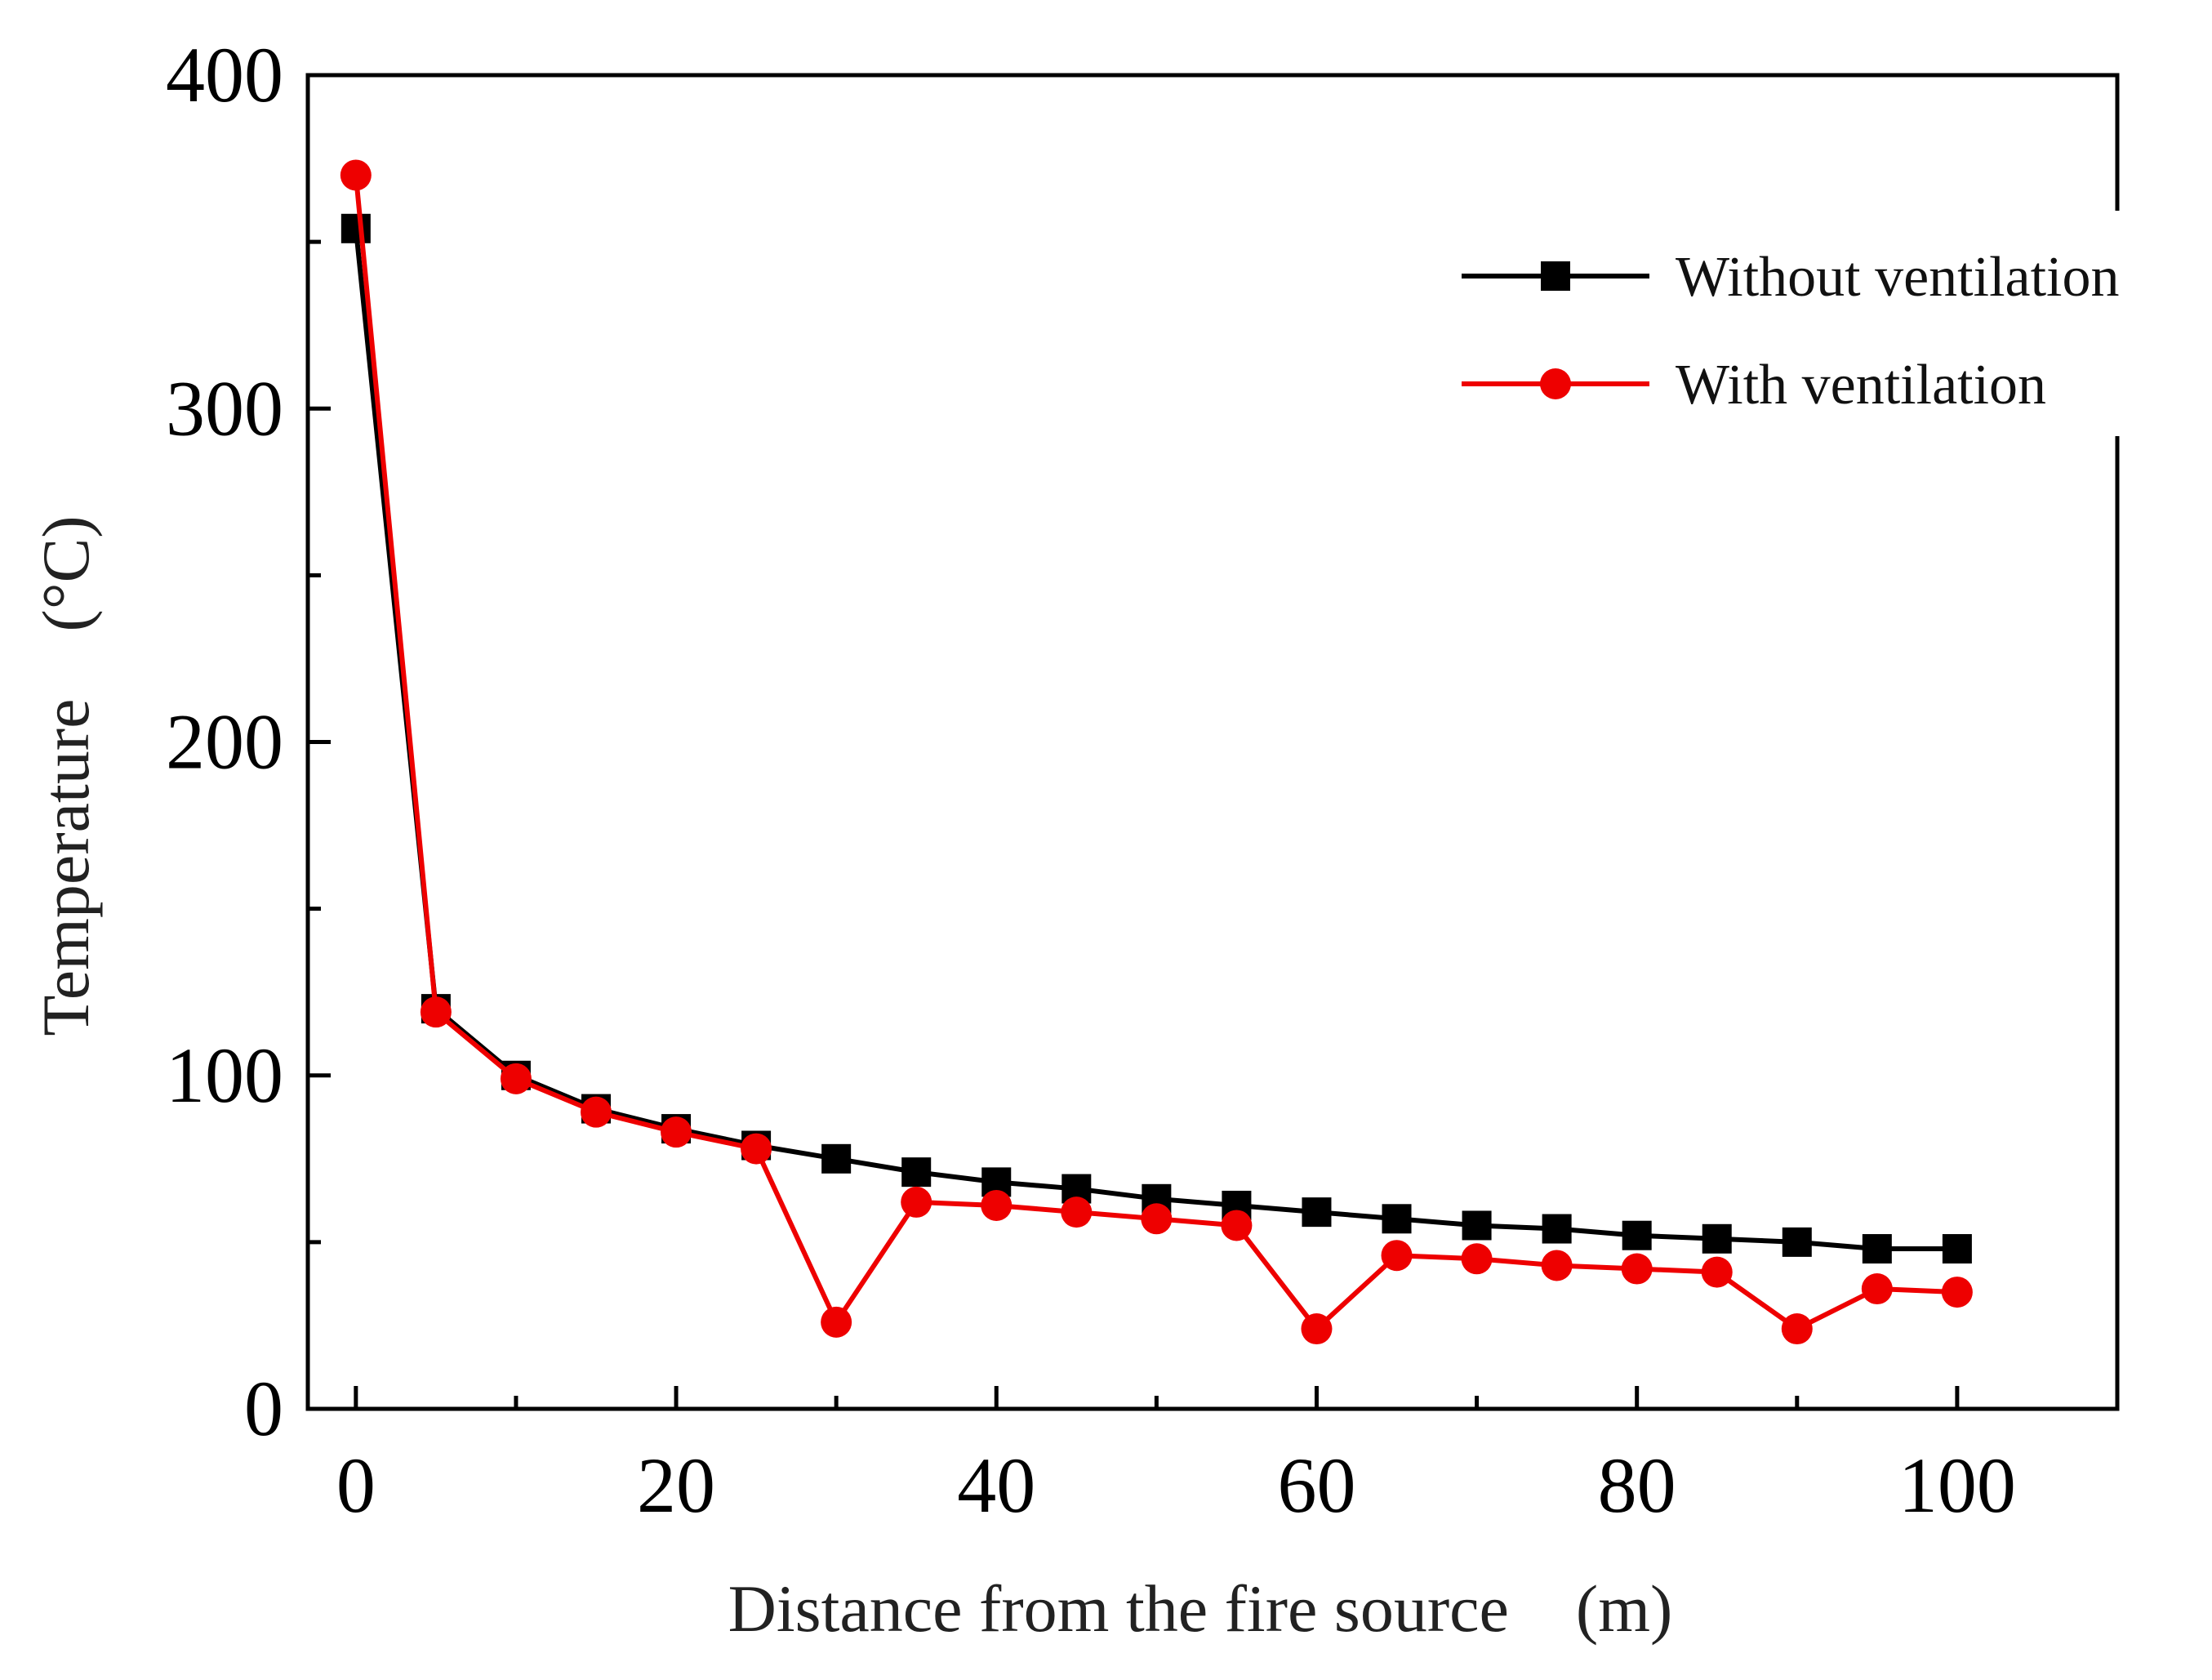 Image resolution: width=2212 pixels, height=1680 pixels. I want to click on legend-label-with-ventilation: With ventilation, so click(1861, 385).